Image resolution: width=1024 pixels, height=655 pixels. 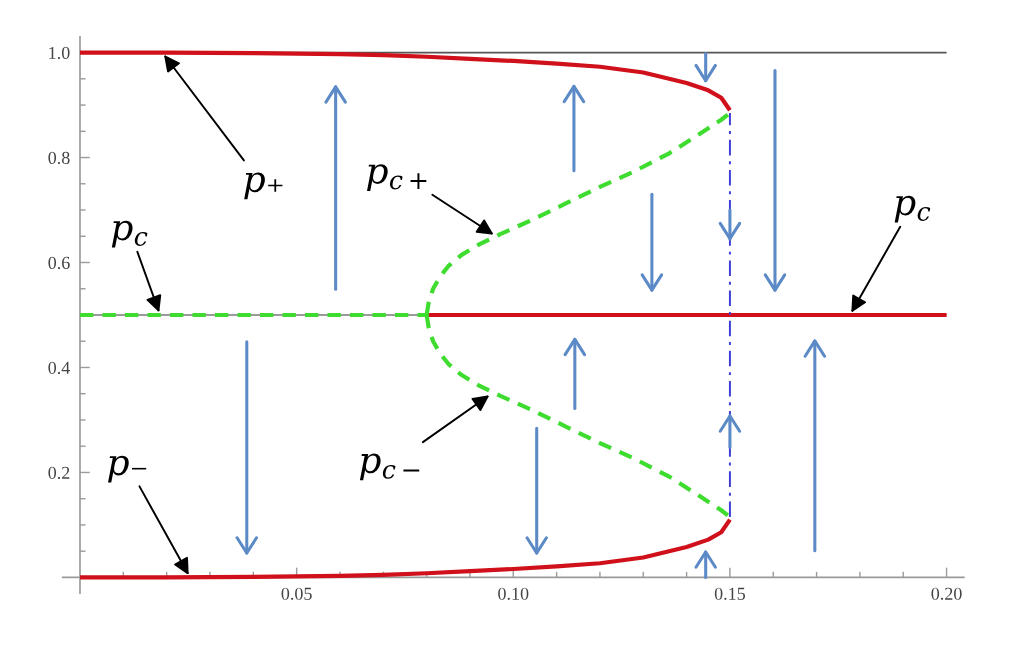 I want to click on x-tick-label: 0.05, so click(x=296, y=593).